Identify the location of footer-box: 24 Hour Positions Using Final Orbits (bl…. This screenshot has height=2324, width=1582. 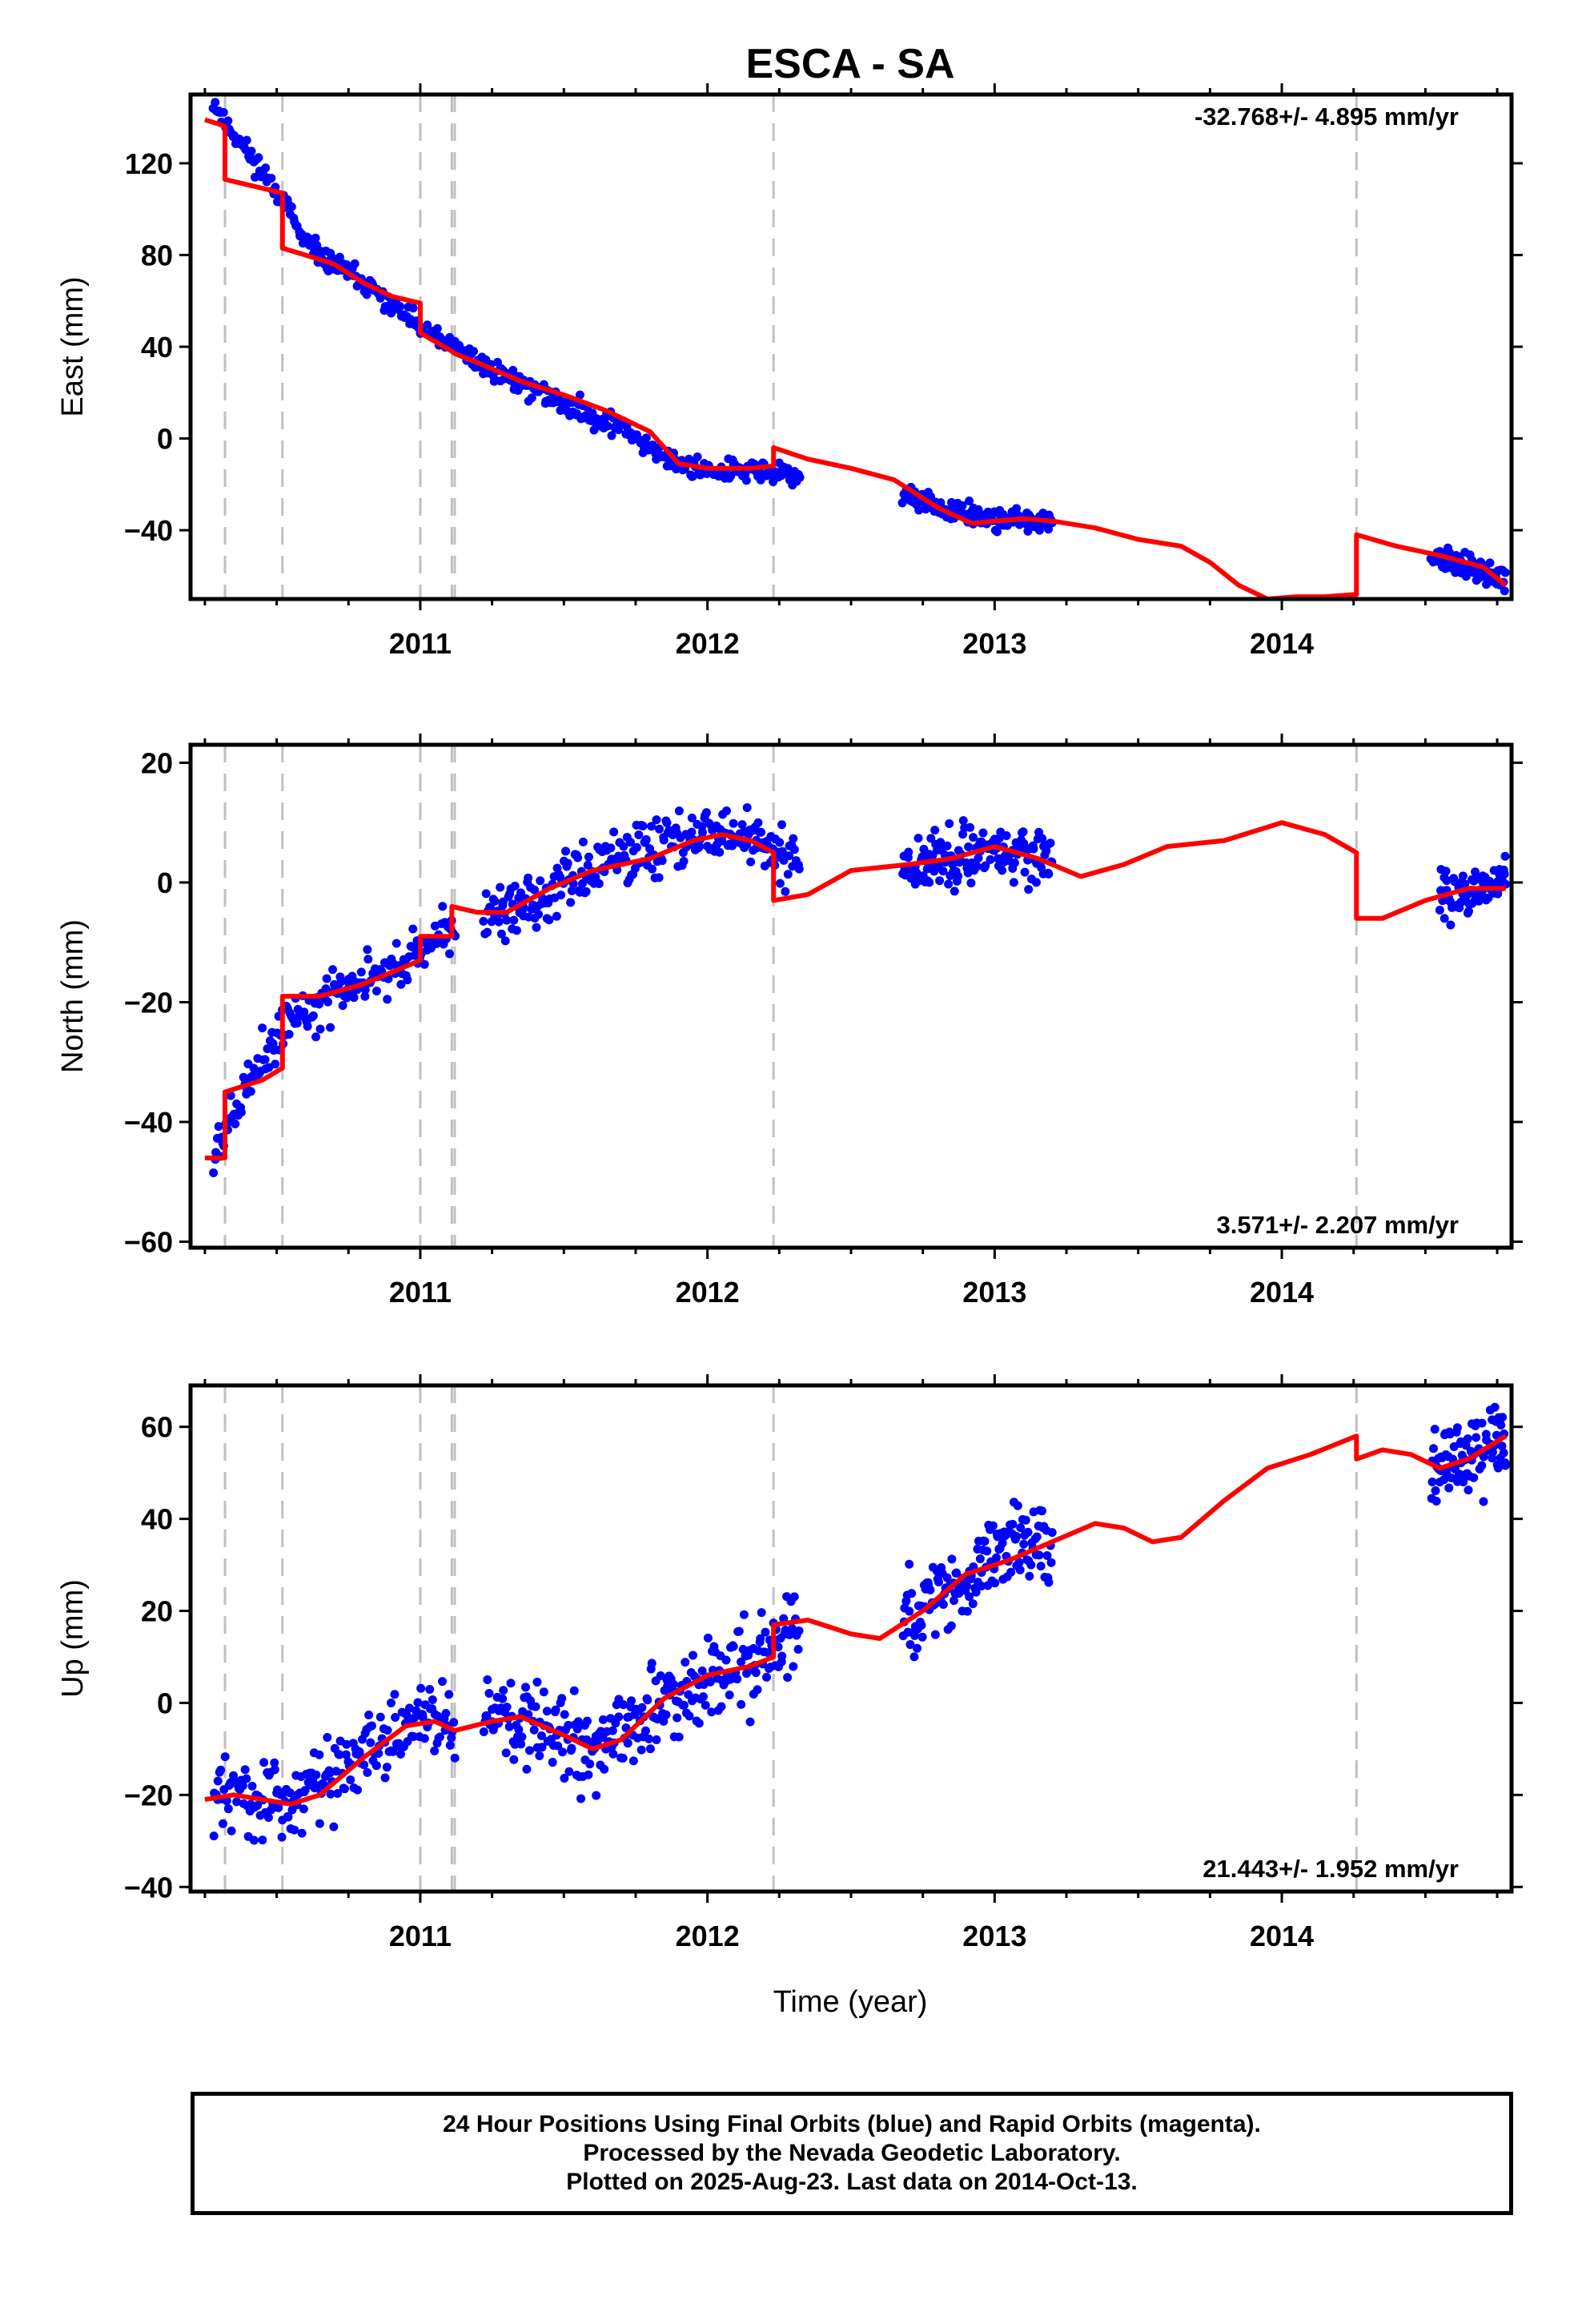
(852, 2153).